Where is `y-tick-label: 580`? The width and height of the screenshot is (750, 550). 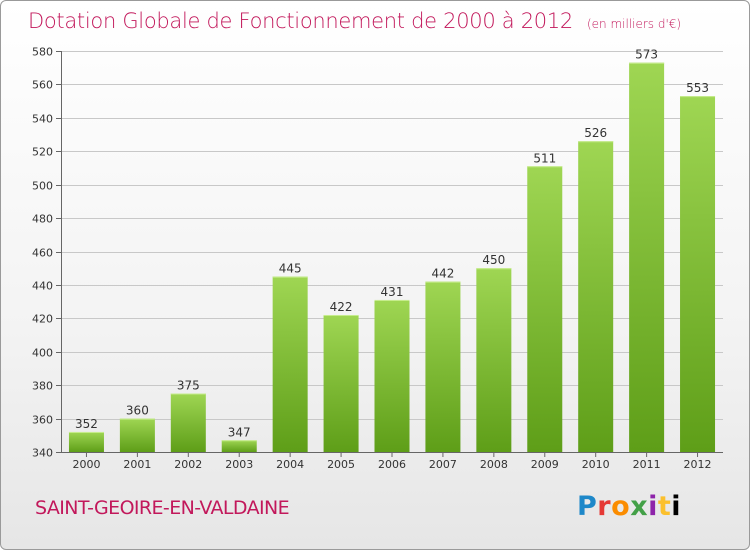
y-tick-label: 580 is located at coordinates (42, 52).